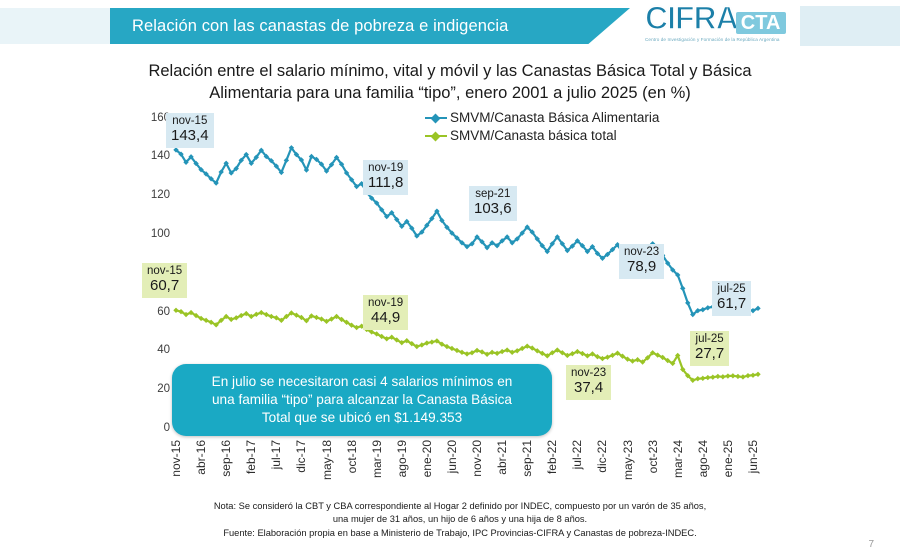  What do you see at coordinates (590, 117) in the screenshot?
I see `legend-item-cba: SMVM/Canasta Básica Alimentaria` at bounding box center [590, 117].